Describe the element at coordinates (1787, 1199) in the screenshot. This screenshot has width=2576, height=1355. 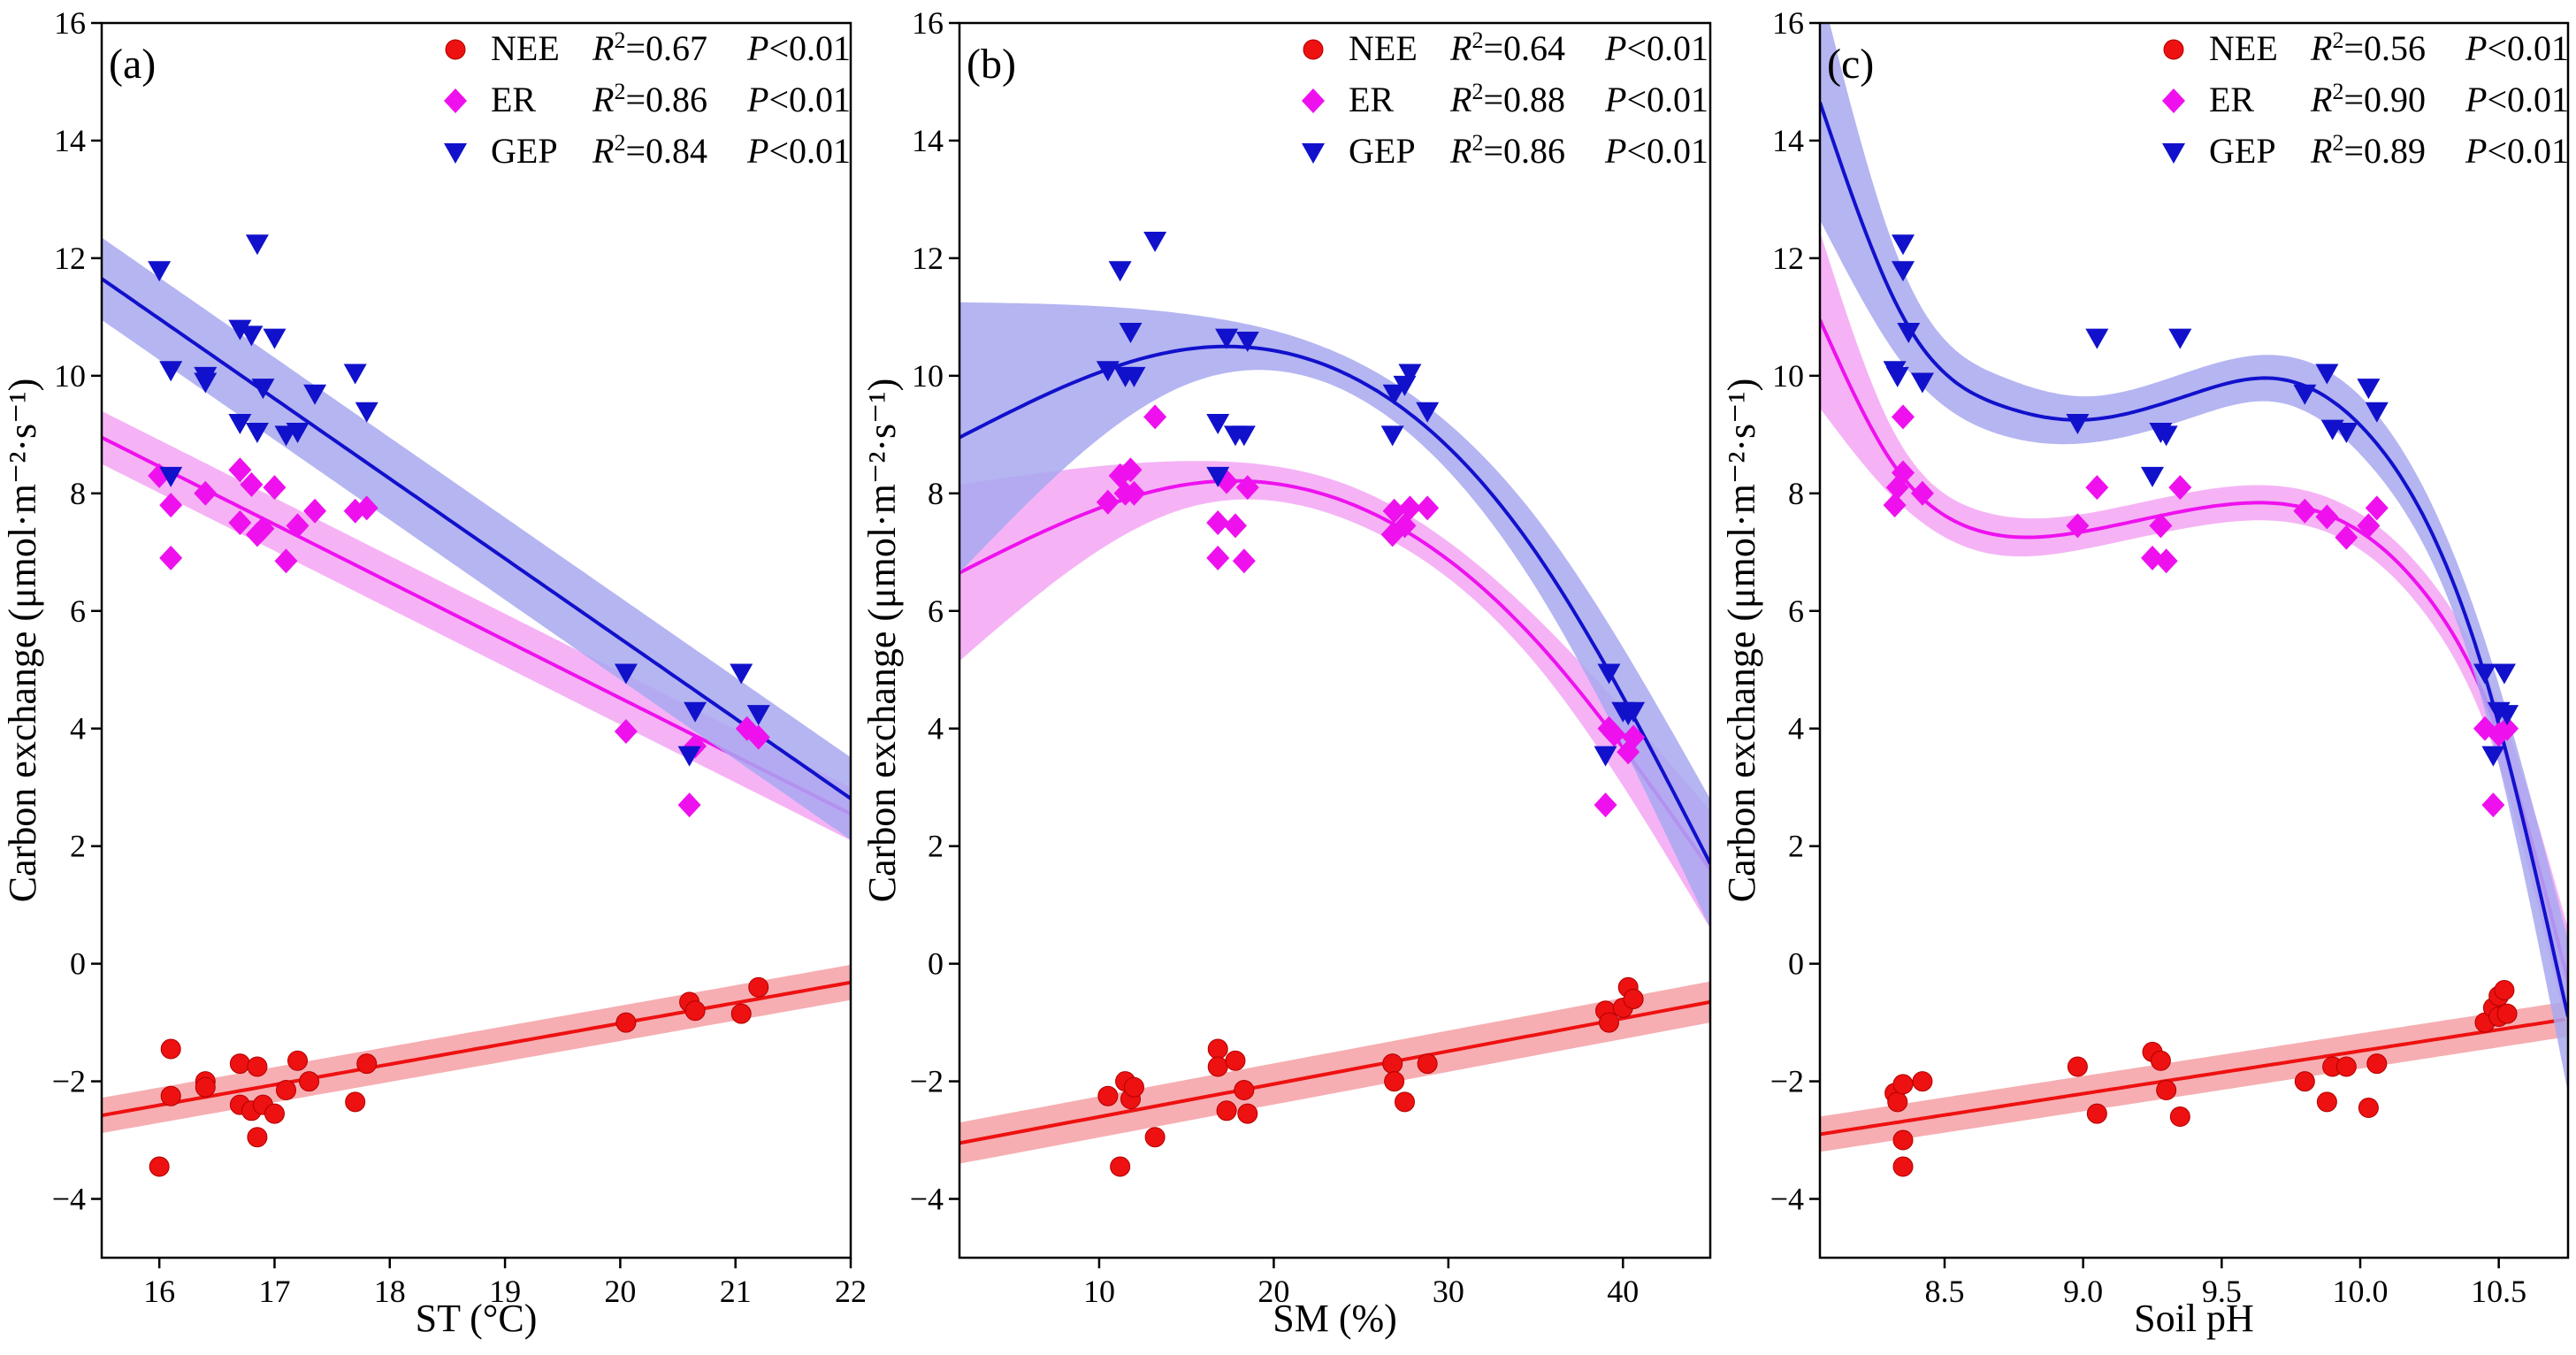
I see `y-tick-label: −4` at that location.